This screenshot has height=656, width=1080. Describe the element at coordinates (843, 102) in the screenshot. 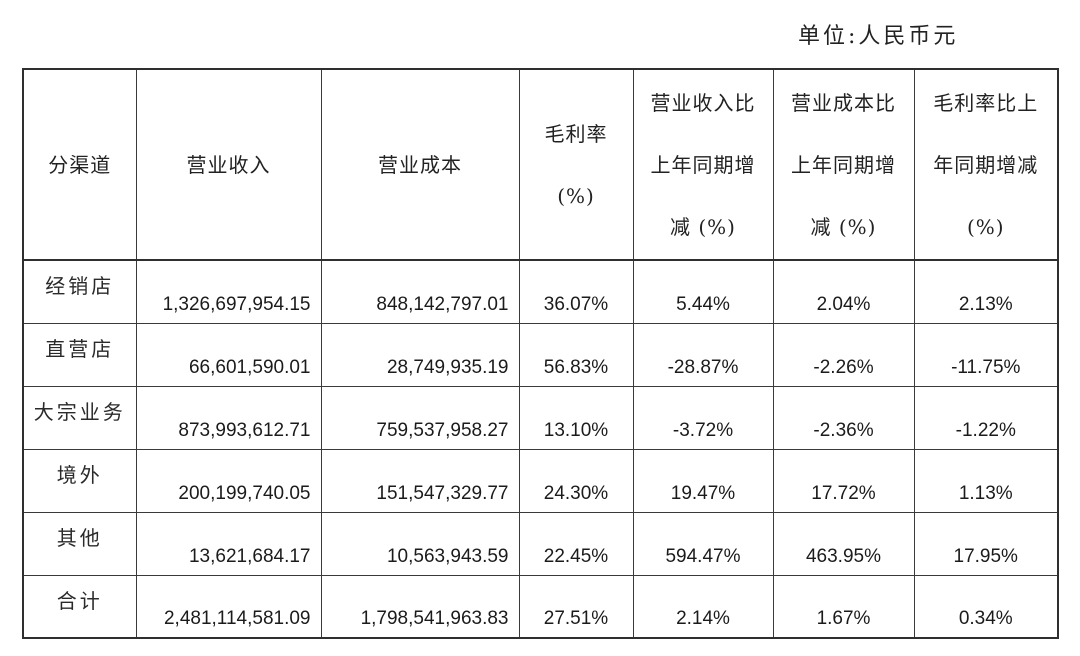

I see `col-header-cost-yoy-line1: 营业成本比` at that location.